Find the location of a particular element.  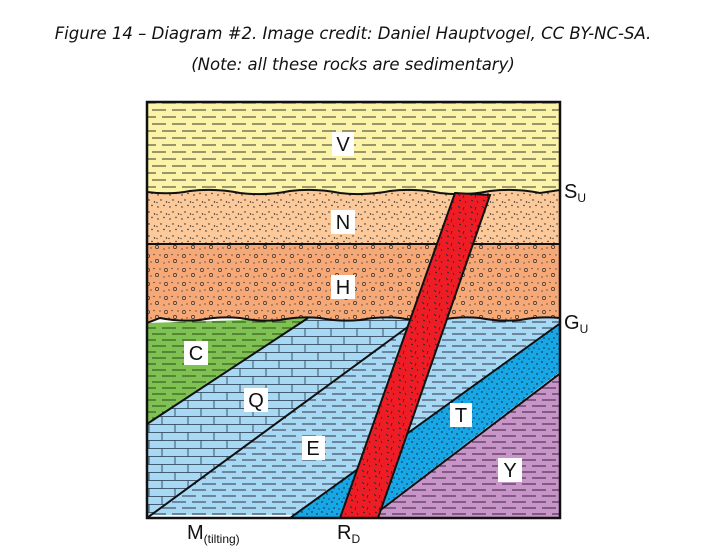

label-gu: GU is located at coordinates (576, 324).